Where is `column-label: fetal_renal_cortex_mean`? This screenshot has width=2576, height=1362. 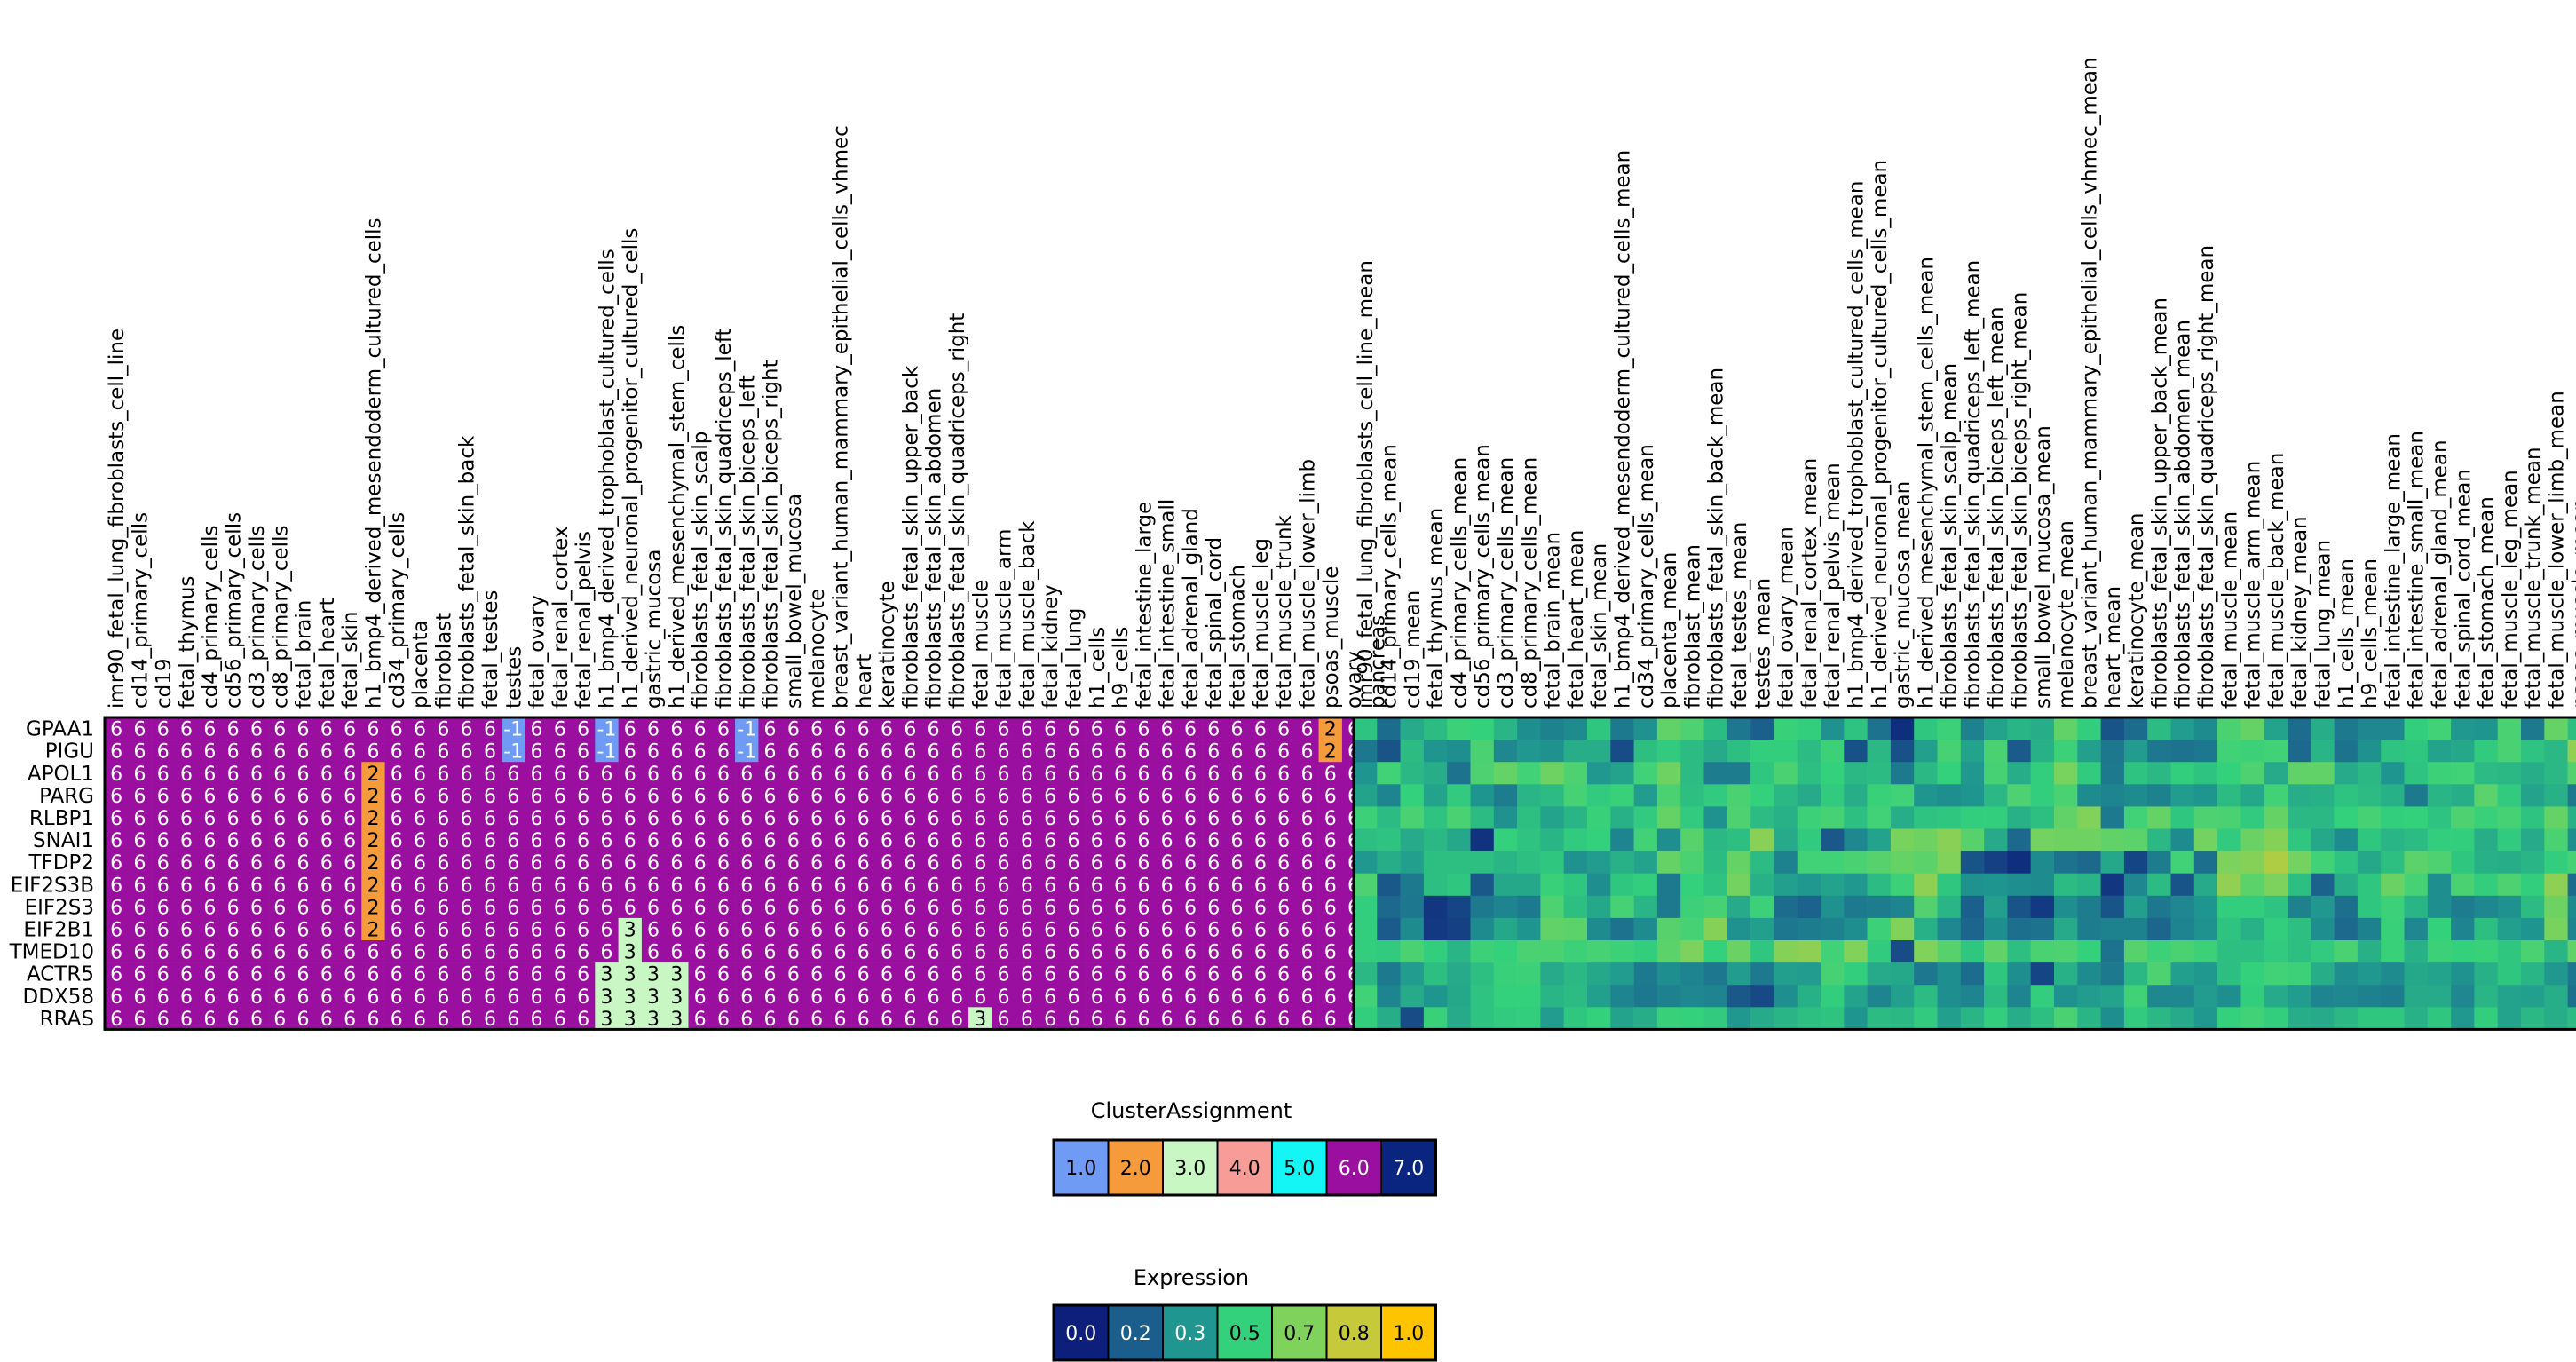
column-label: fetal_renal_cortex_mean is located at coordinates (1809, 583).